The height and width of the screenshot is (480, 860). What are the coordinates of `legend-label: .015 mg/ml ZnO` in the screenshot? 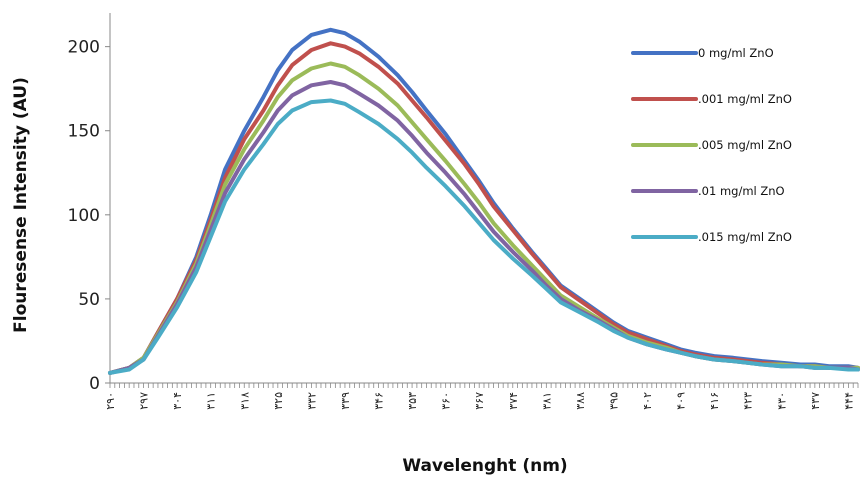 It's located at (745, 237).